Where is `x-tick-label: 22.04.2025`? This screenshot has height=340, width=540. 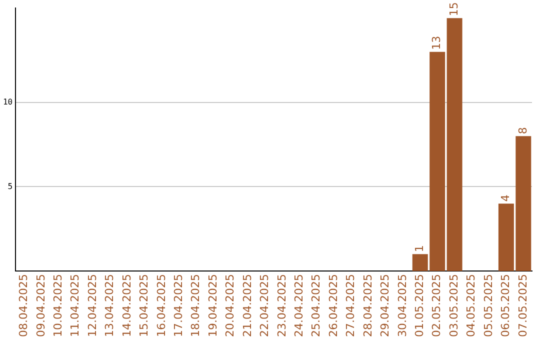
x-tick-label: 22.04.2025 is located at coordinates (265, 306).